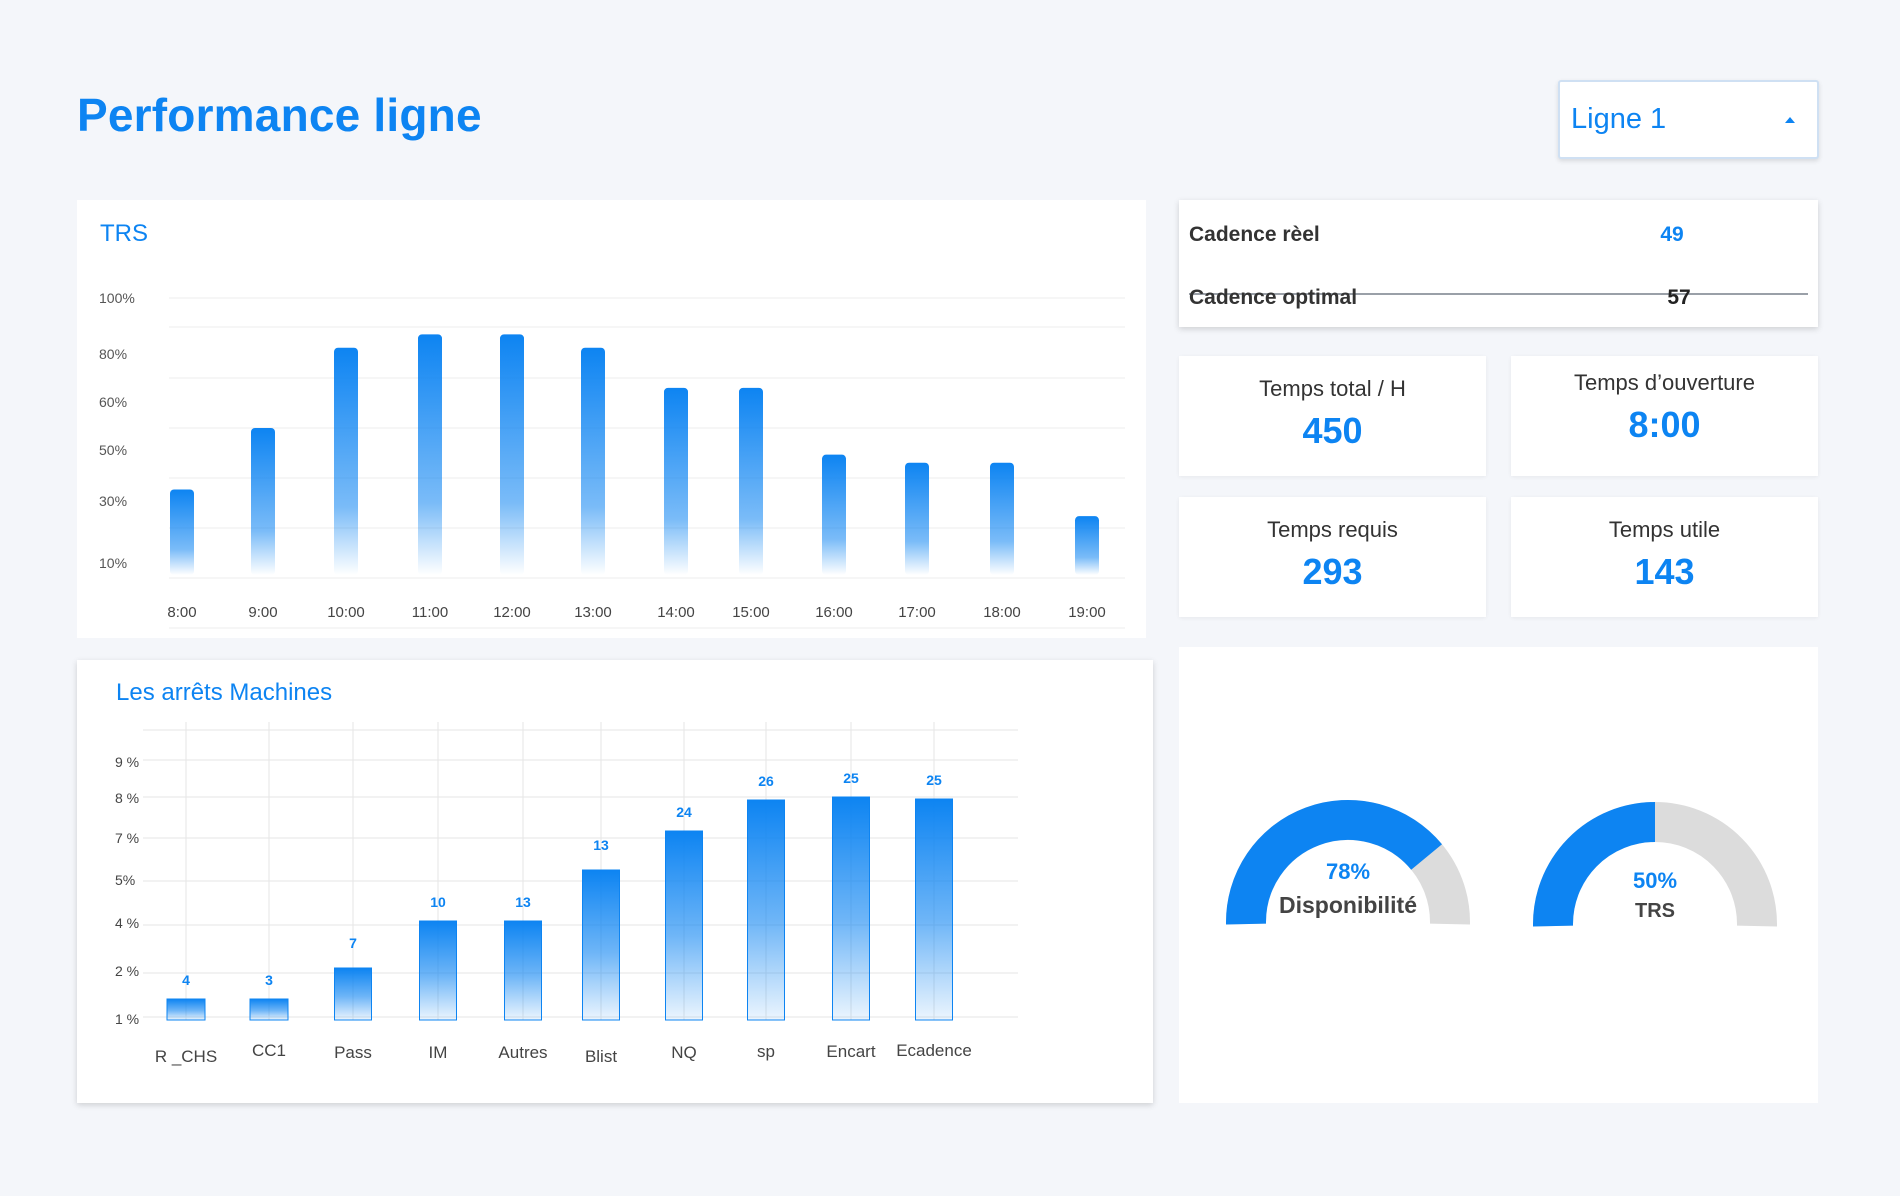 This screenshot has width=1900, height=1196. I want to click on y-tick-label: 8 %, so click(127, 798).